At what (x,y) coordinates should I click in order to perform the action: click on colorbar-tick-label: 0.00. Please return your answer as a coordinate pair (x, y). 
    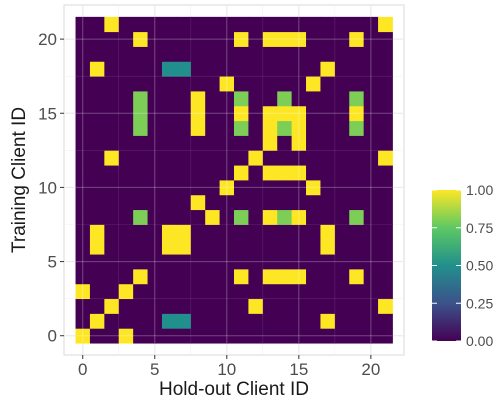
    Looking at the image, I should click on (479, 341).